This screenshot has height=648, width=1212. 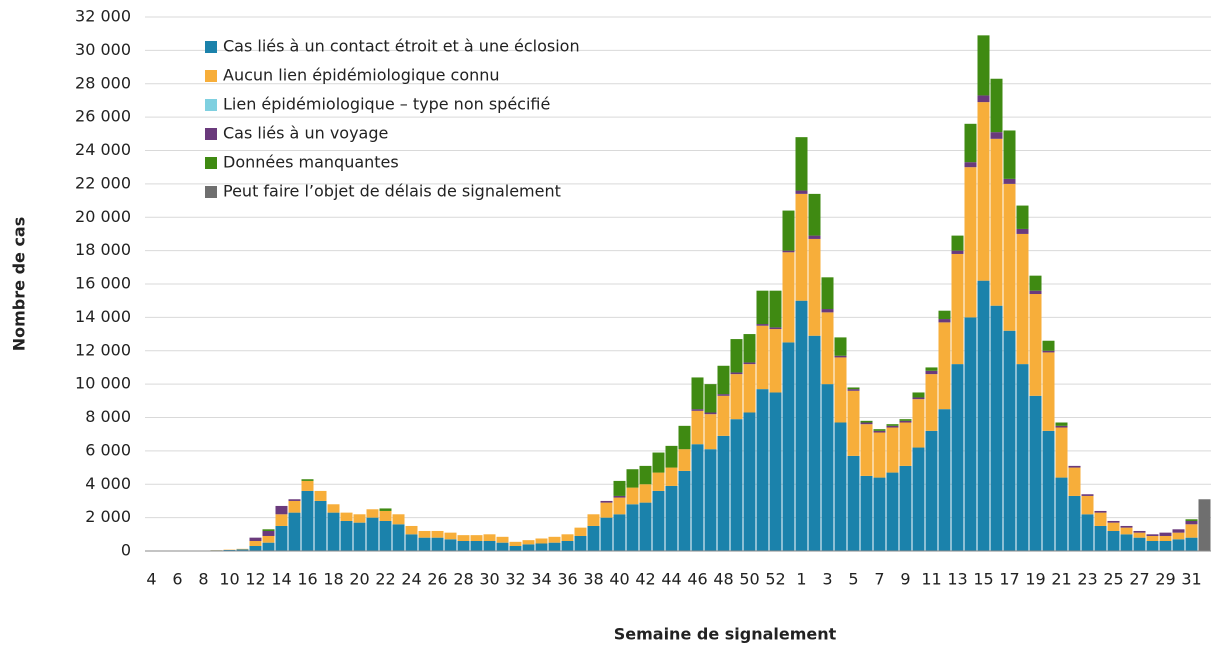 What do you see at coordinates (515, 579) in the screenshot?
I see `x-tick-label: 32` at bounding box center [515, 579].